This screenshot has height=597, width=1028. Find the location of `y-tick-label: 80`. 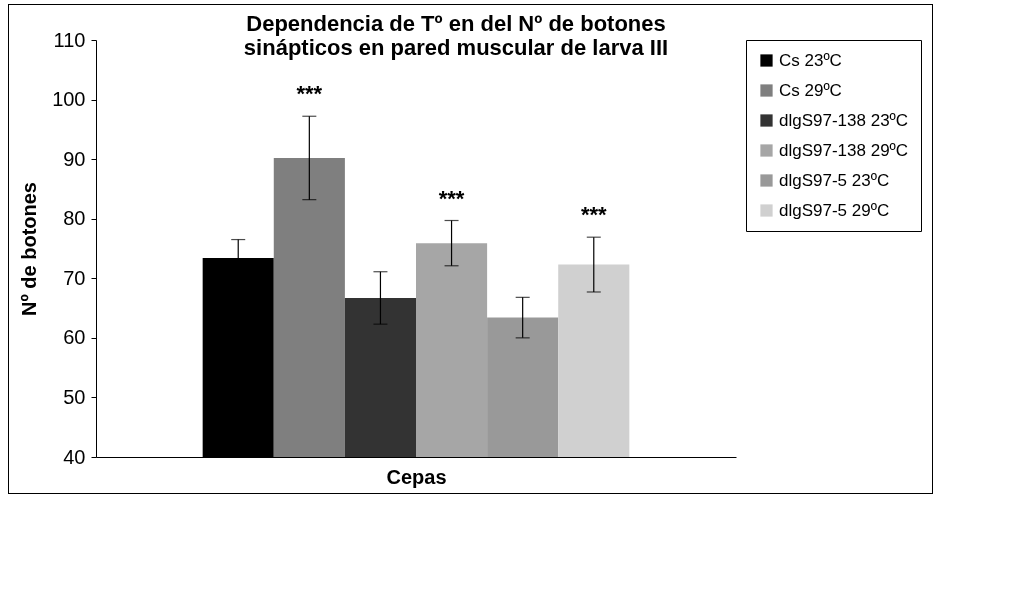

y-tick-label: 80 is located at coordinates (74, 218).